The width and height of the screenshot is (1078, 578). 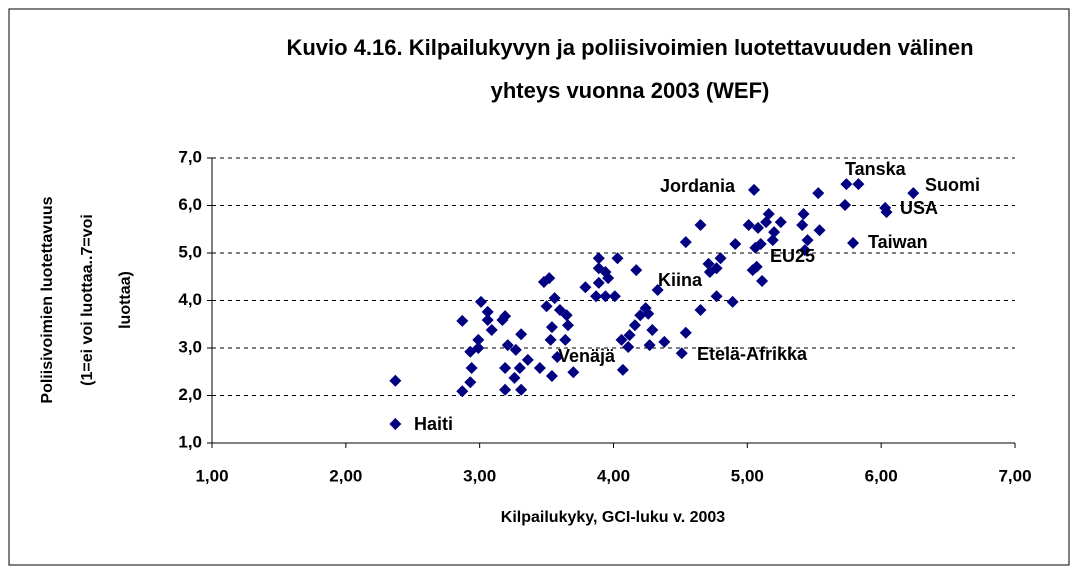 I want to click on x-tick-label: 3,00, so click(x=479, y=475).